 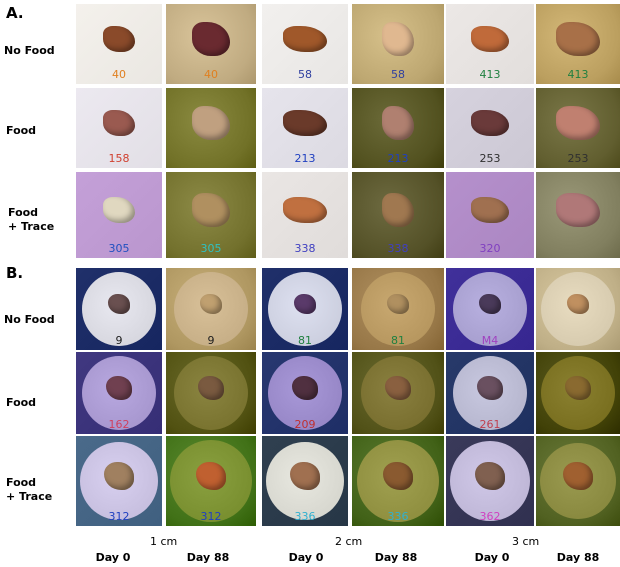 I want to click on column-label-day88-3: Day 88, so click(x=578, y=557).